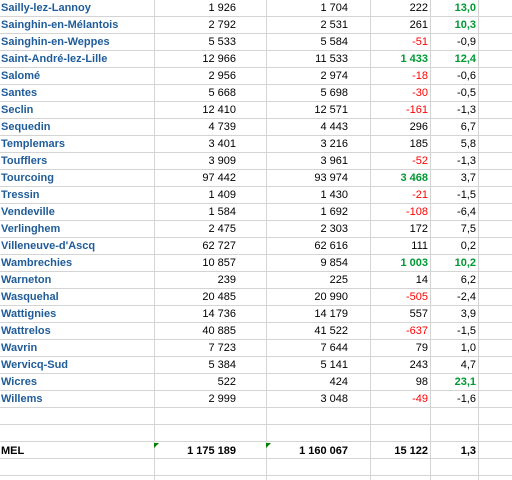  Describe the element at coordinates (419, 246) in the screenshot. I see `difference-cell: 111` at that location.